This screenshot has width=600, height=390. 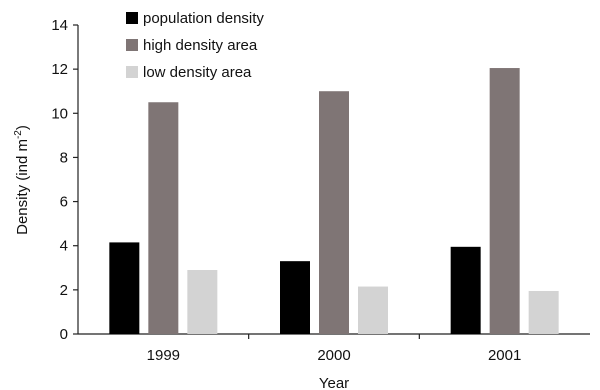 What do you see at coordinates (59, 69) in the screenshot?
I see `y-tick-label: 12` at bounding box center [59, 69].